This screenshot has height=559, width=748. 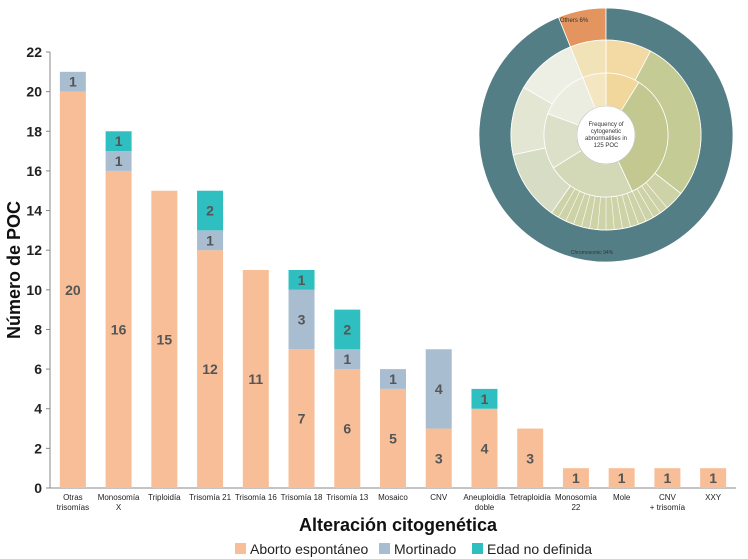 I want to click on y-tick-label: 14, so click(x=34, y=211).